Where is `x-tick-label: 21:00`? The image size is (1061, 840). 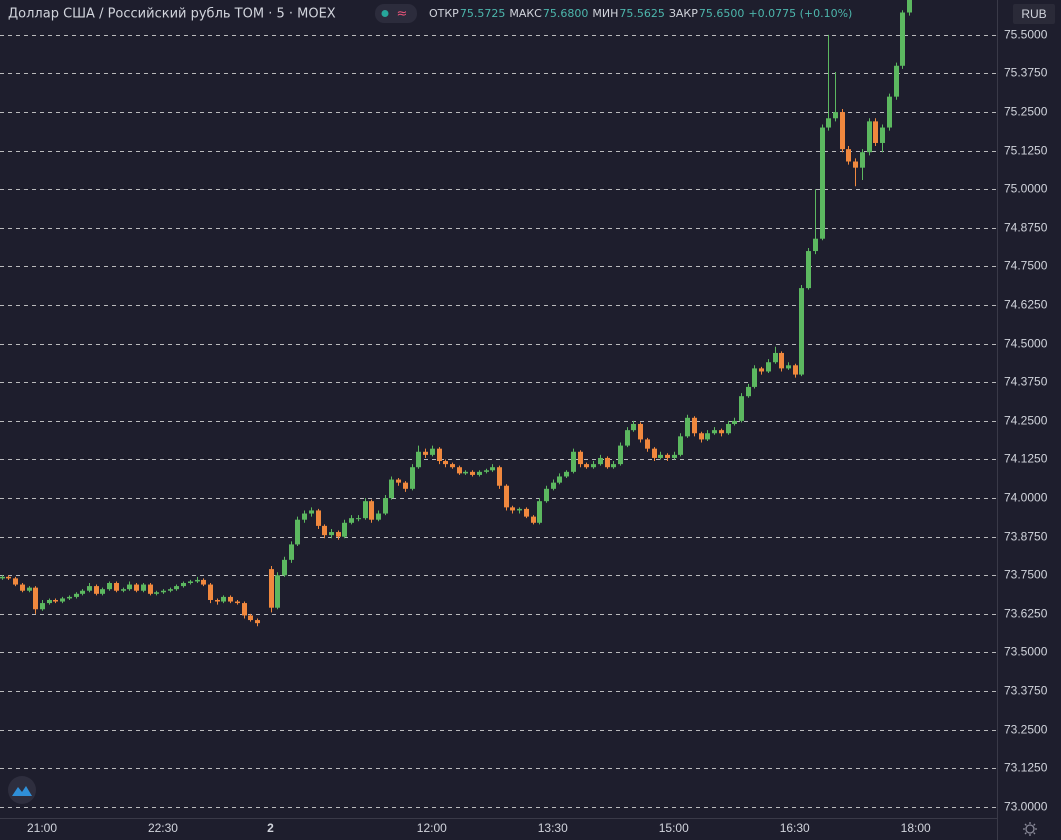 x-tick-label: 21:00 is located at coordinates (42, 828).